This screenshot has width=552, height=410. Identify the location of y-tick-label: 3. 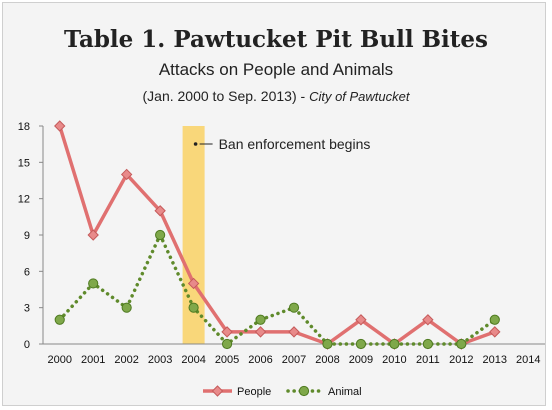
(27, 309).